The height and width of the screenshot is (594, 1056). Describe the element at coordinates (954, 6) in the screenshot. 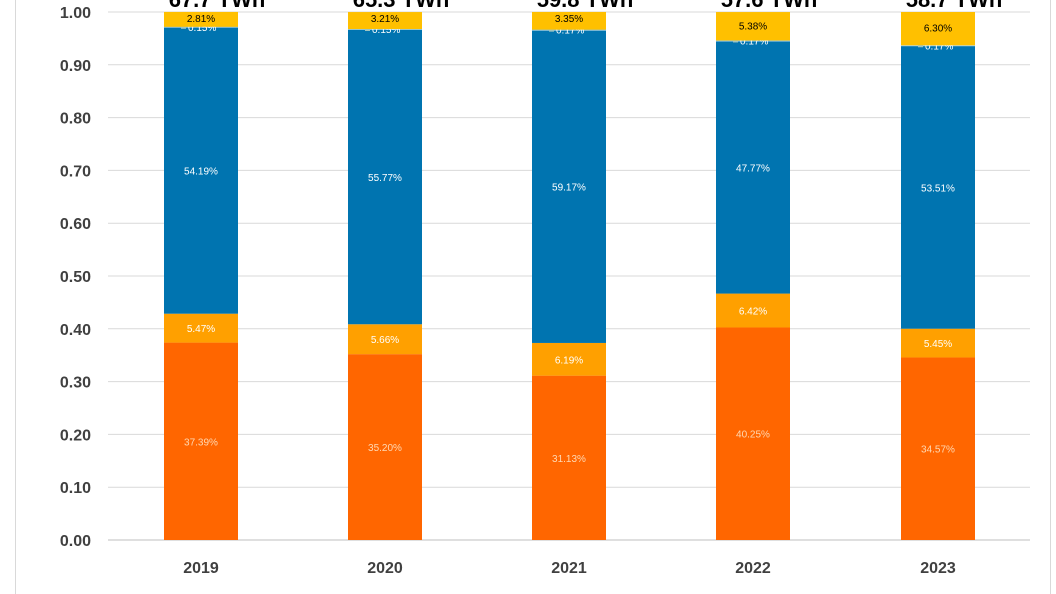

I see `bar-total-label: 58.7 TWh` at that location.